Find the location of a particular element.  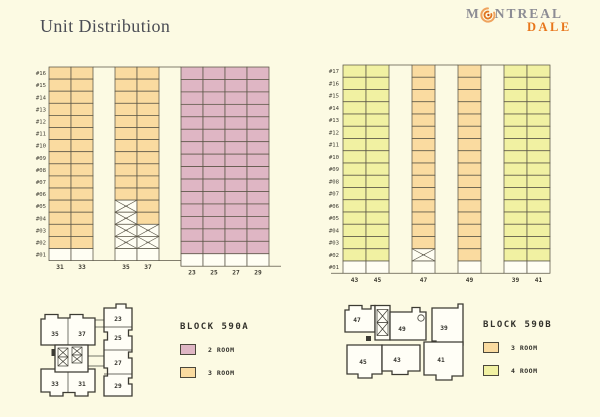

plan-unit-label: 47 is located at coordinates (357, 320).